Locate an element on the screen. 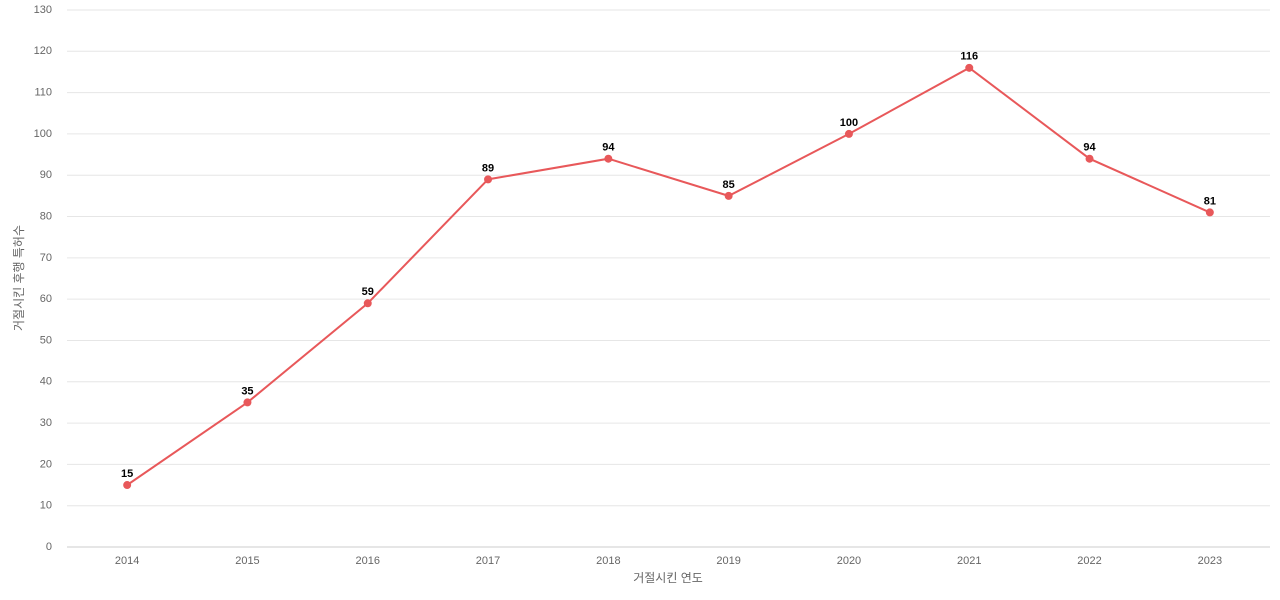 The width and height of the screenshot is (1280, 600). value-label: 89 is located at coordinates (488, 168).